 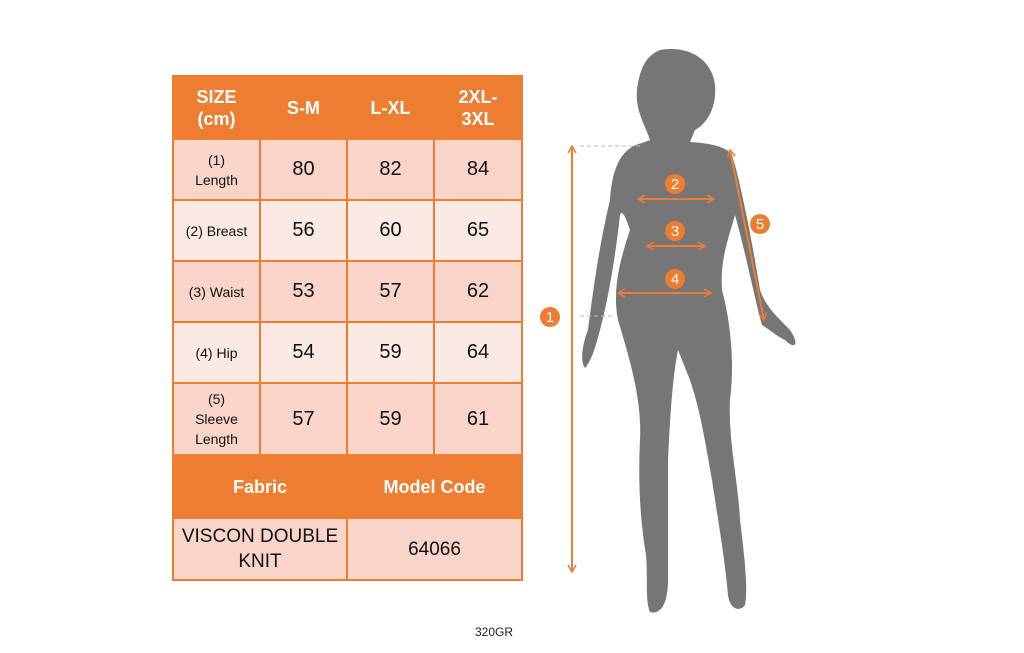 I want to click on header-s-m: S-M, so click(x=303, y=107).